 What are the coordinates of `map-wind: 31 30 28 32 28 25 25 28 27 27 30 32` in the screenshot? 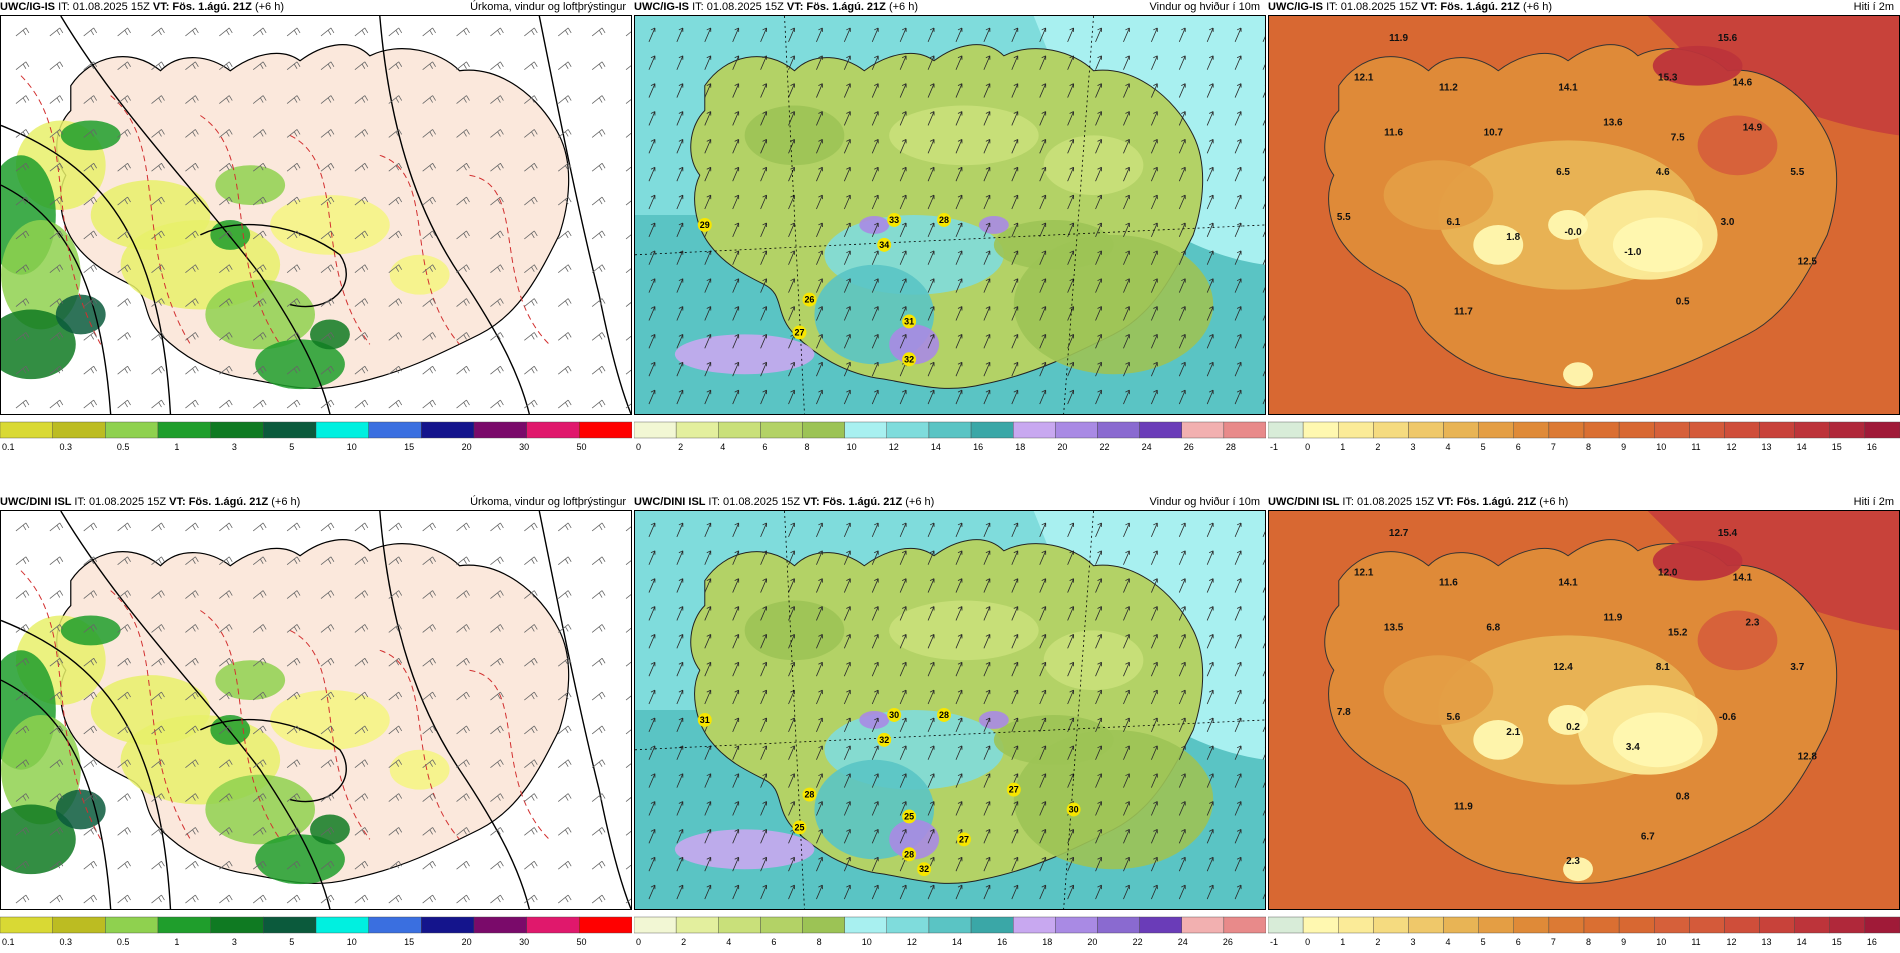 It's located at (950, 710).